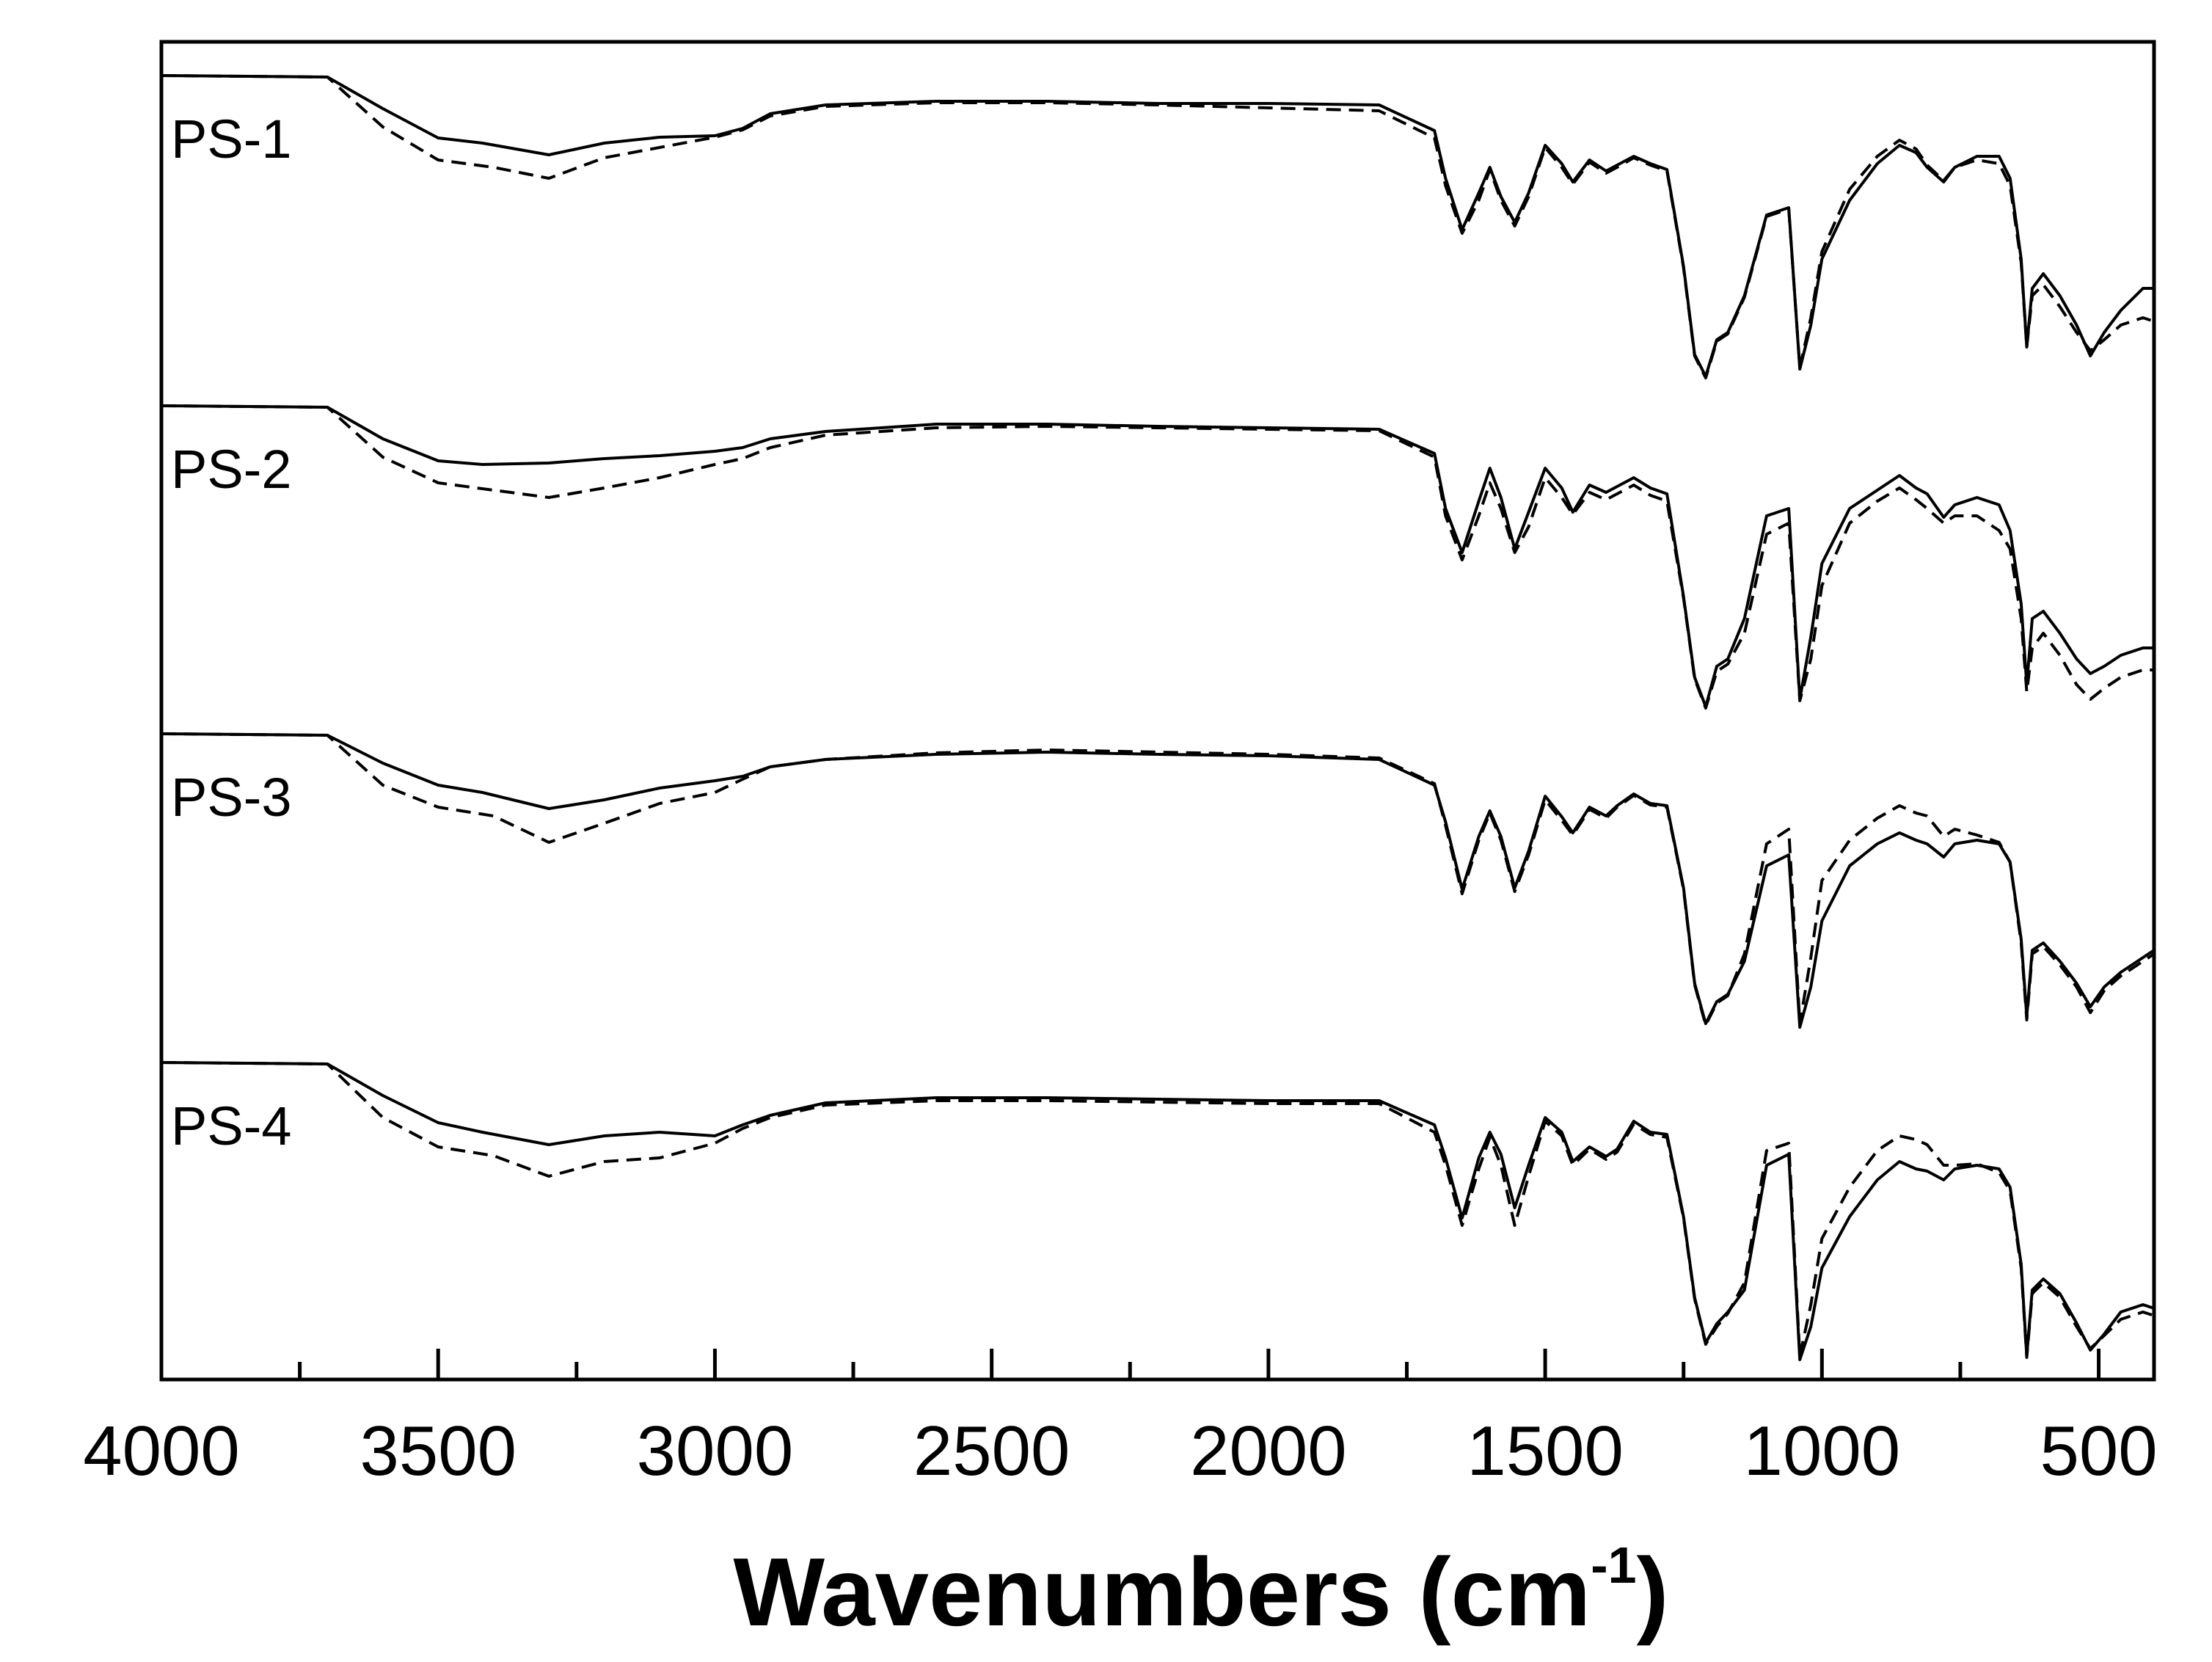 Image resolution: width=2212 pixels, height=1662 pixels. What do you see at coordinates (231, 139) in the screenshot?
I see `ps-1-label: PS-1` at bounding box center [231, 139].